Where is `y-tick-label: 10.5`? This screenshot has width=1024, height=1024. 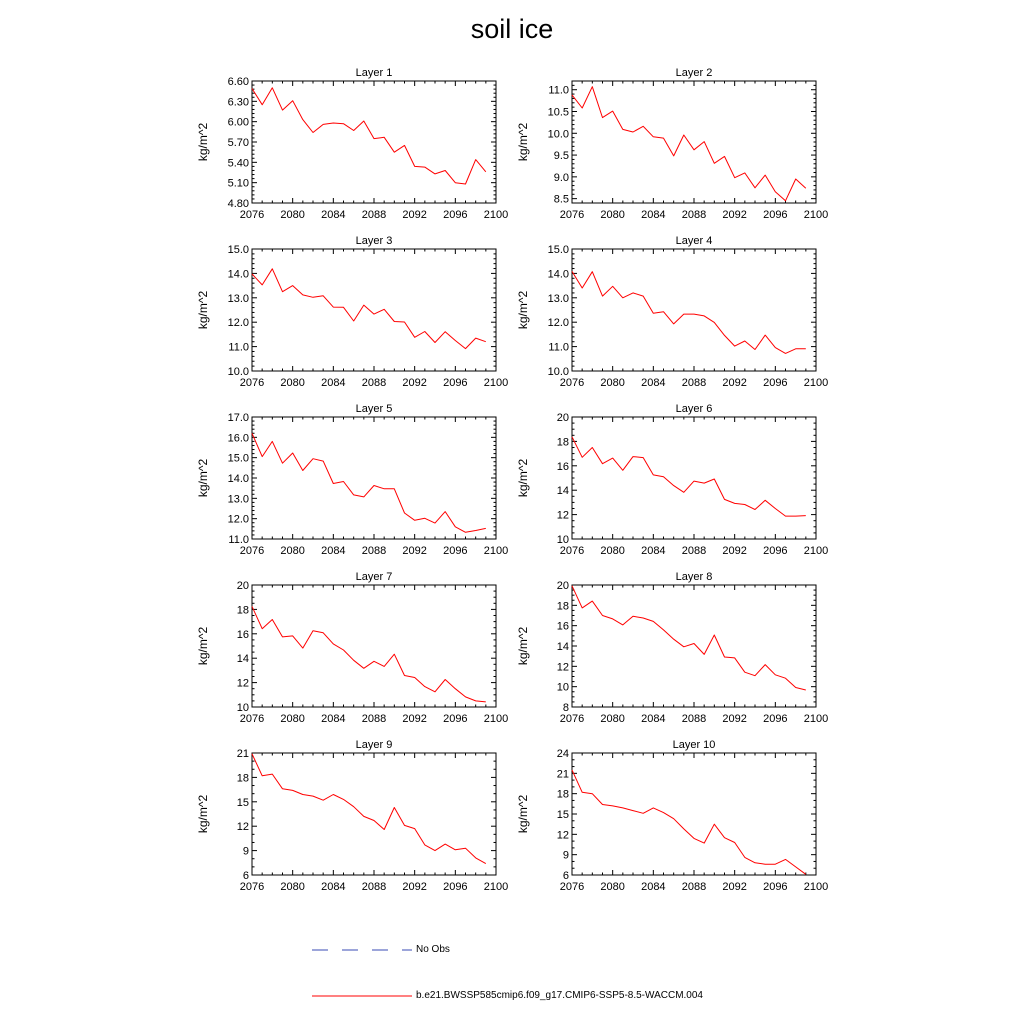 y-tick-label: 10.5 is located at coordinates (558, 113).